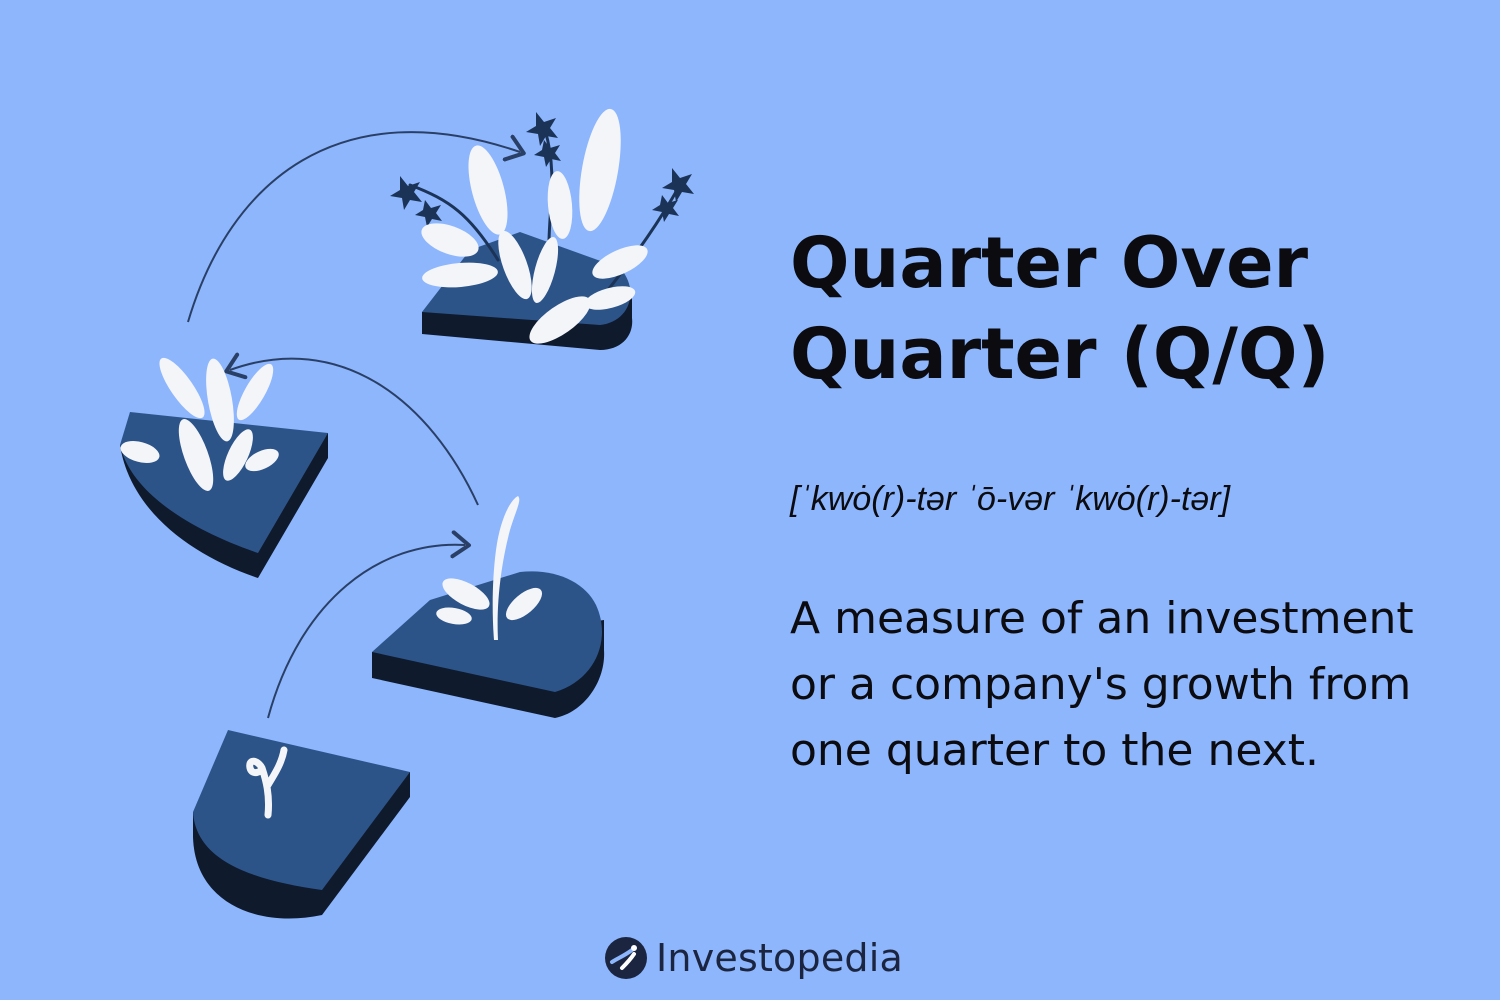 The height and width of the screenshot is (1000, 1500). Describe the element at coordinates (1102, 618) in the screenshot. I see `definition-line-1: A measure of an investment` at that location.